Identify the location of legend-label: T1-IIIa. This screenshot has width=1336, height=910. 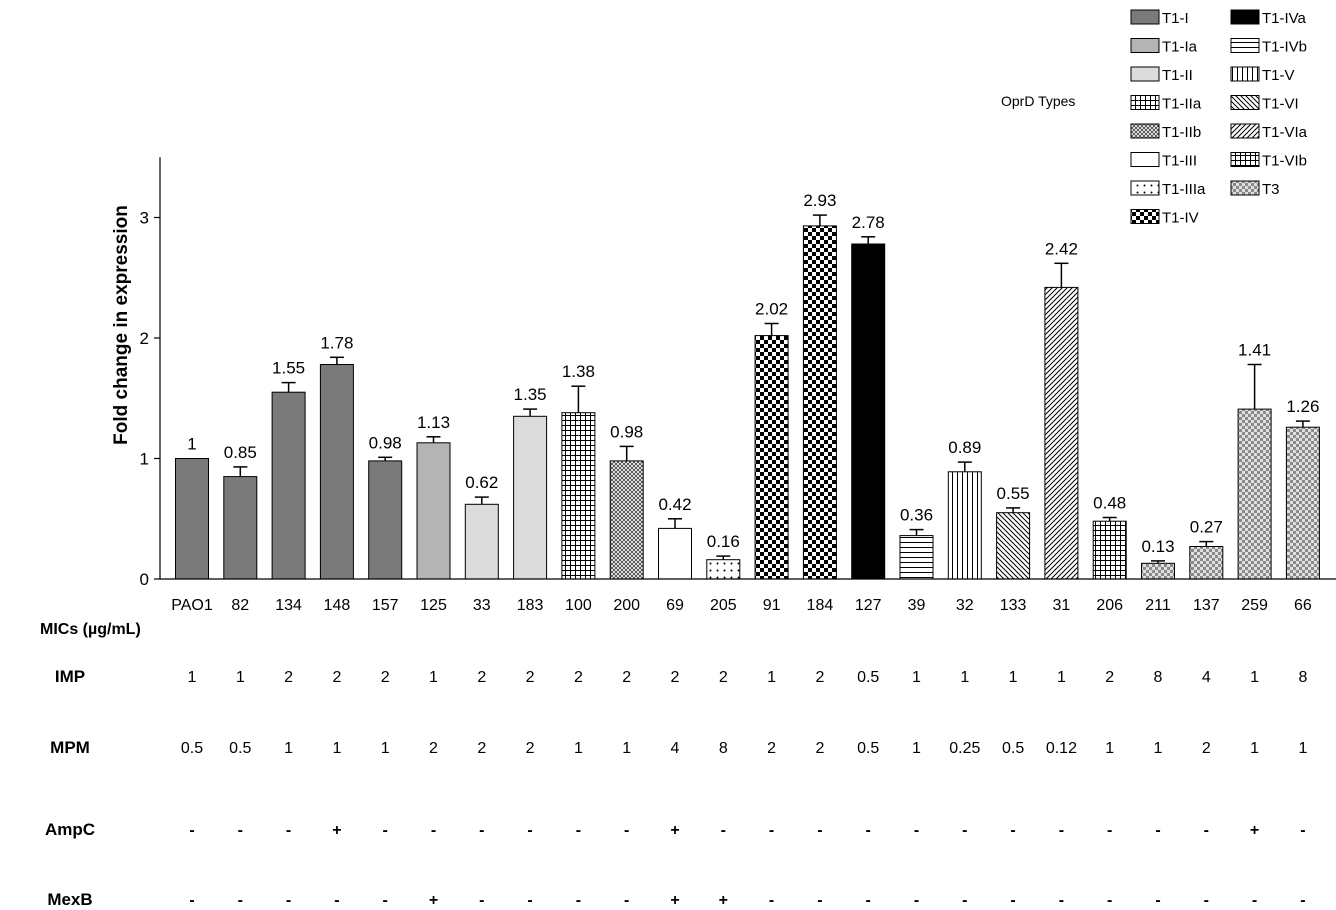
(1184, 189).